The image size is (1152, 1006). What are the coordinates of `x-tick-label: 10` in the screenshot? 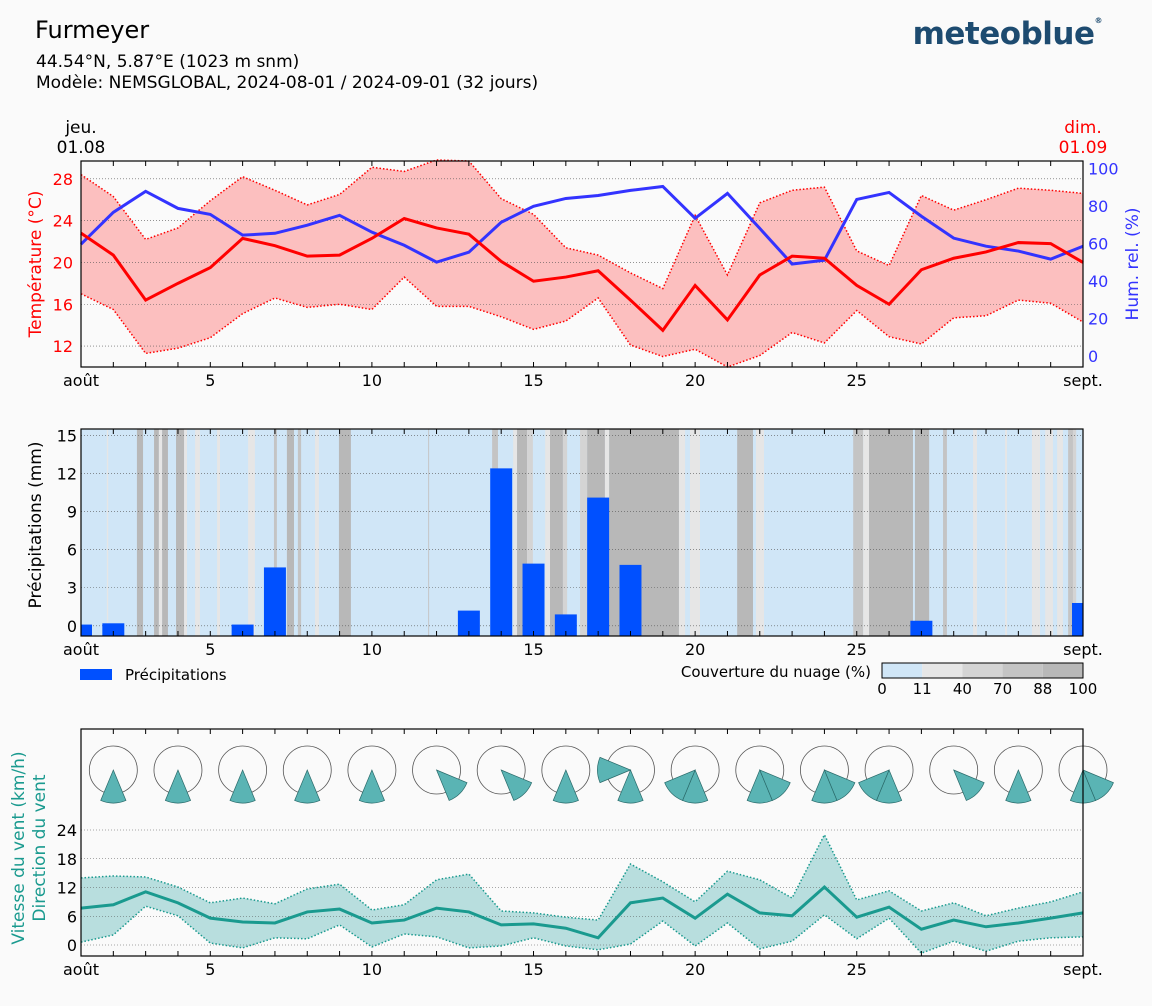 It's located at (372, 649).